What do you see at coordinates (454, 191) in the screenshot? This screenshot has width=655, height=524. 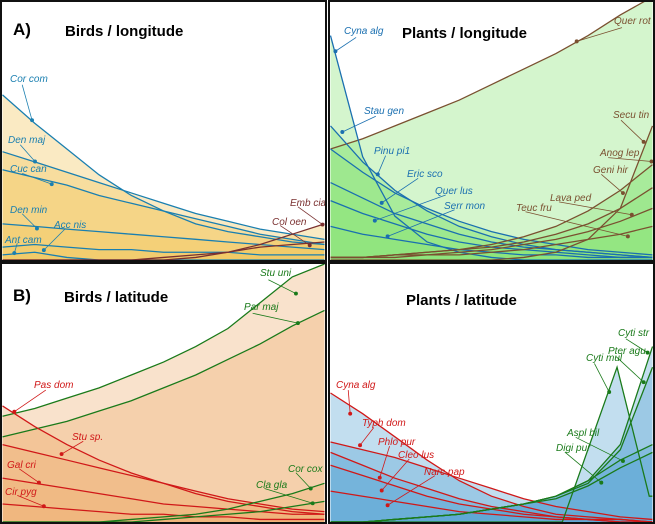 I see `species-label: Quer lus` at bounding box center [454, 191].